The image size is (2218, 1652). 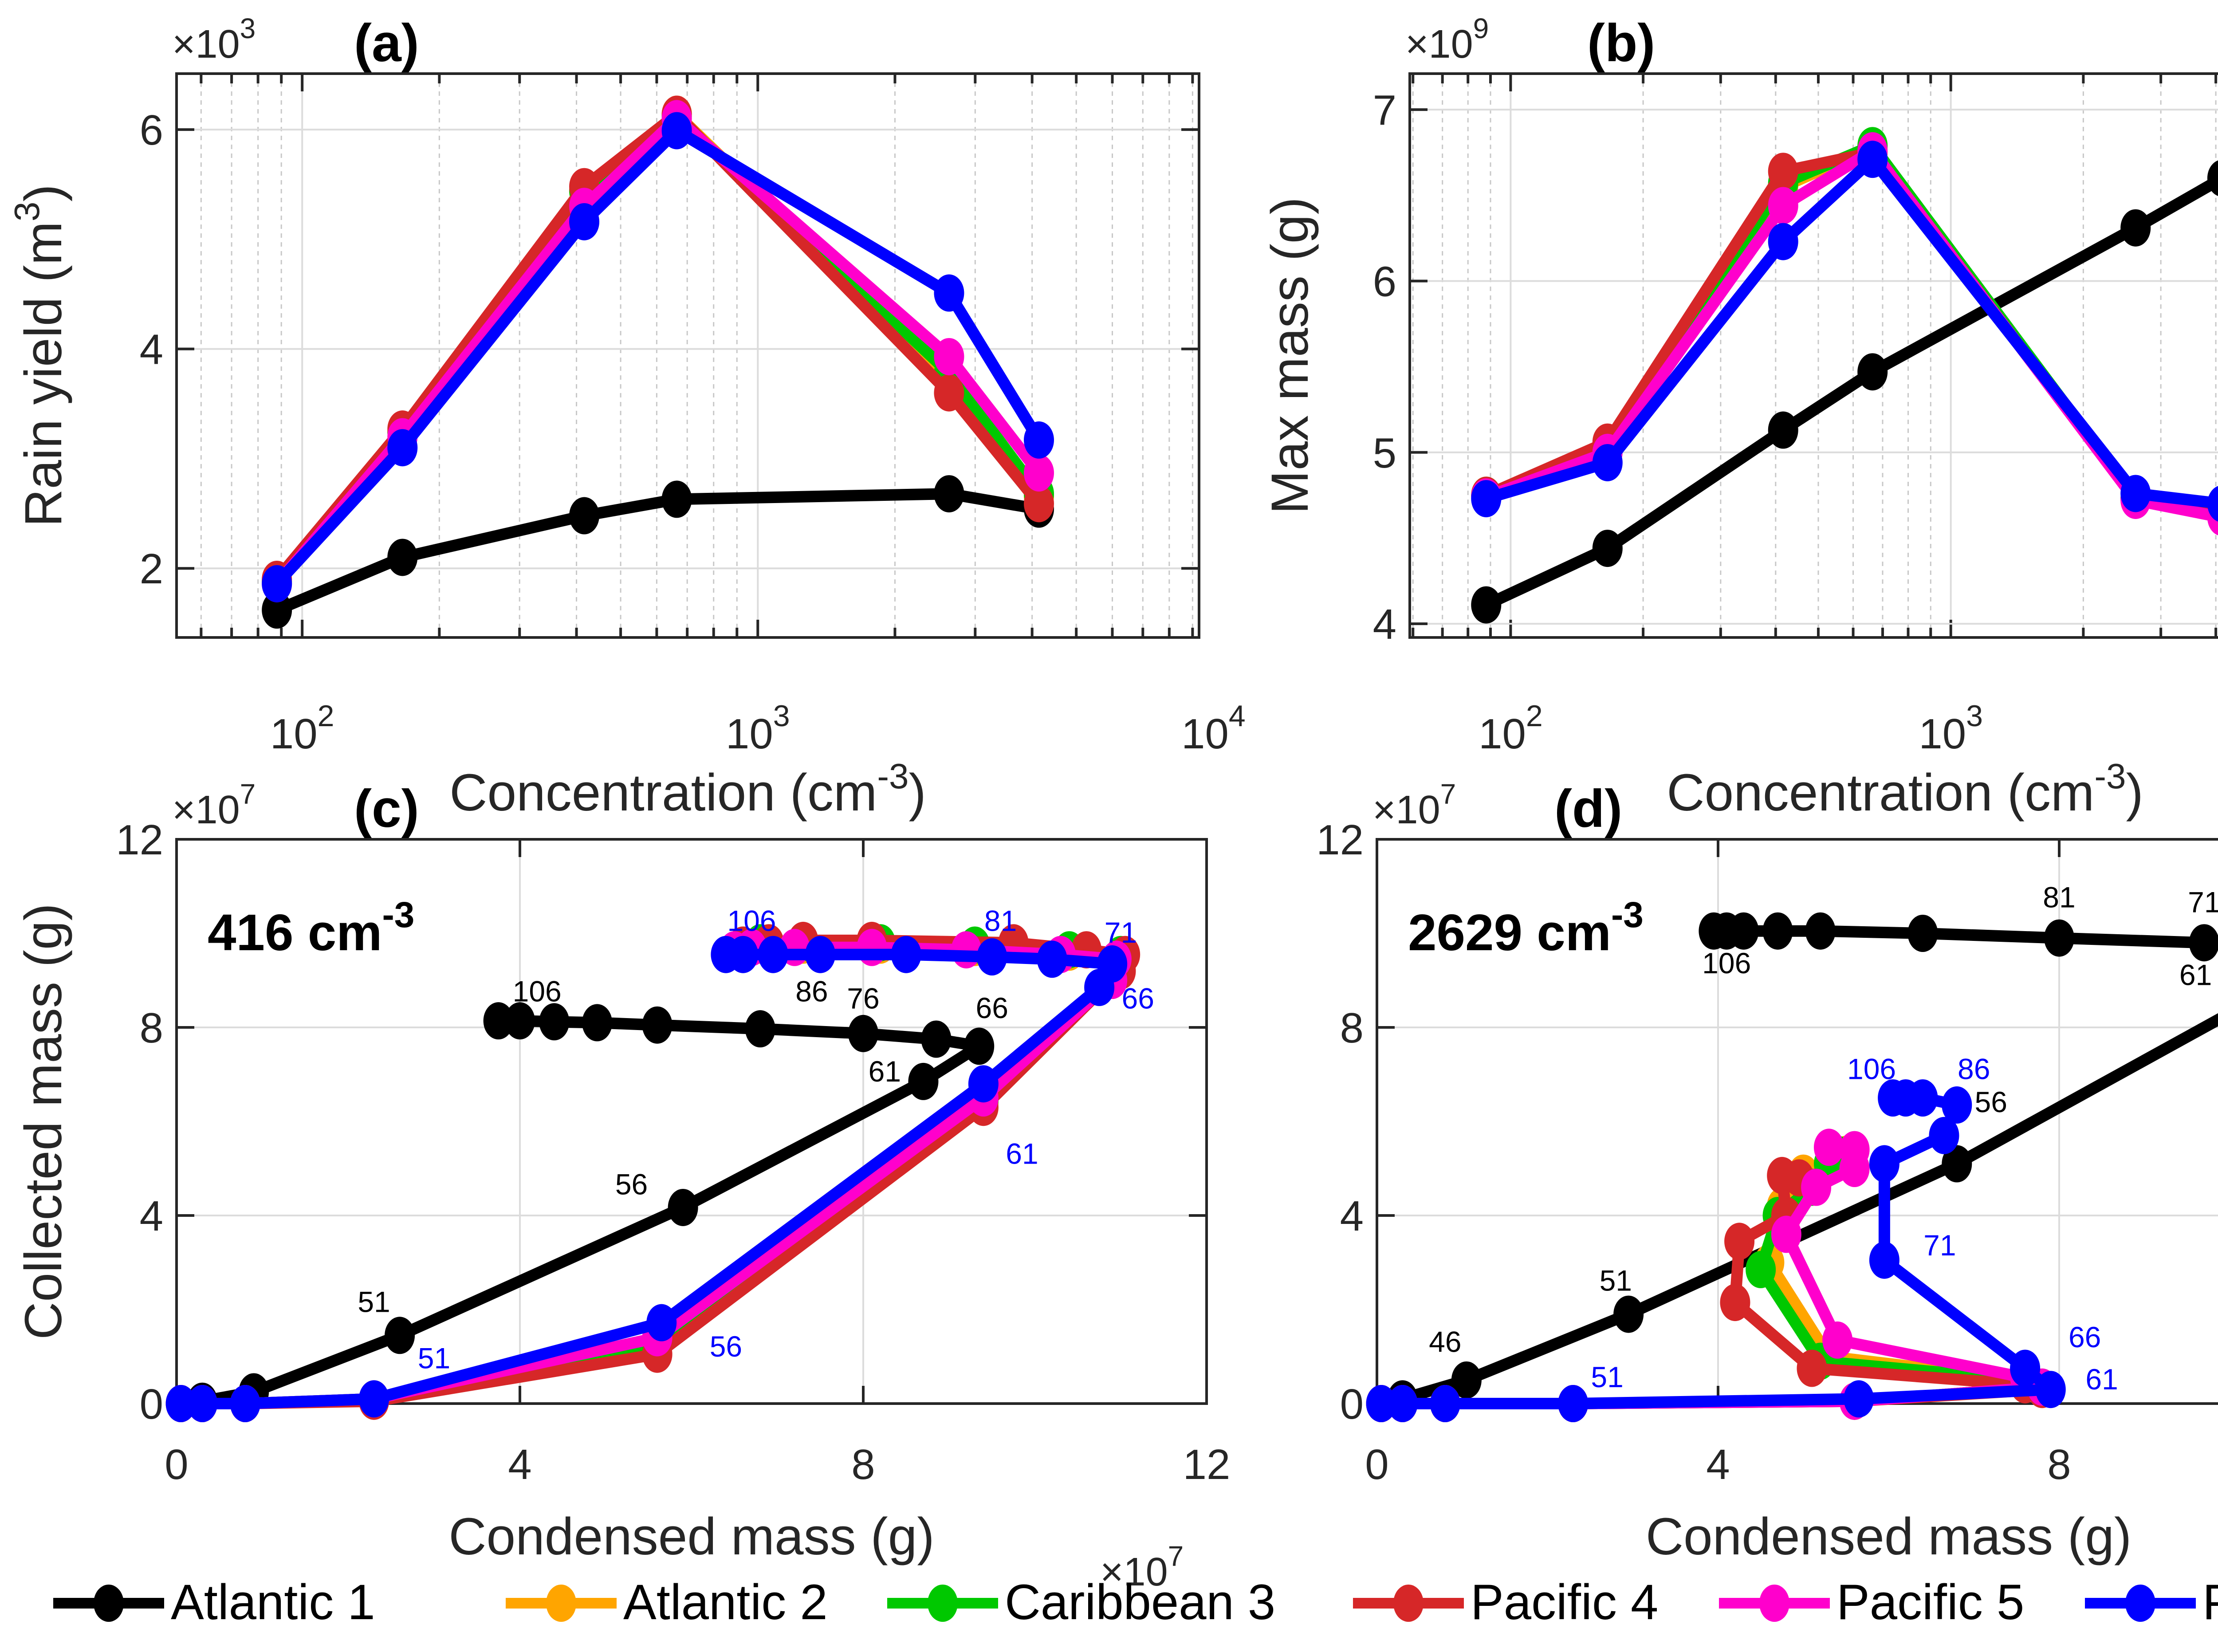 What do you see at coordinates (1930, 1602) in the screenshot?
I see `legend-label: Pacific 5` at bounding box center [1930, 1602].